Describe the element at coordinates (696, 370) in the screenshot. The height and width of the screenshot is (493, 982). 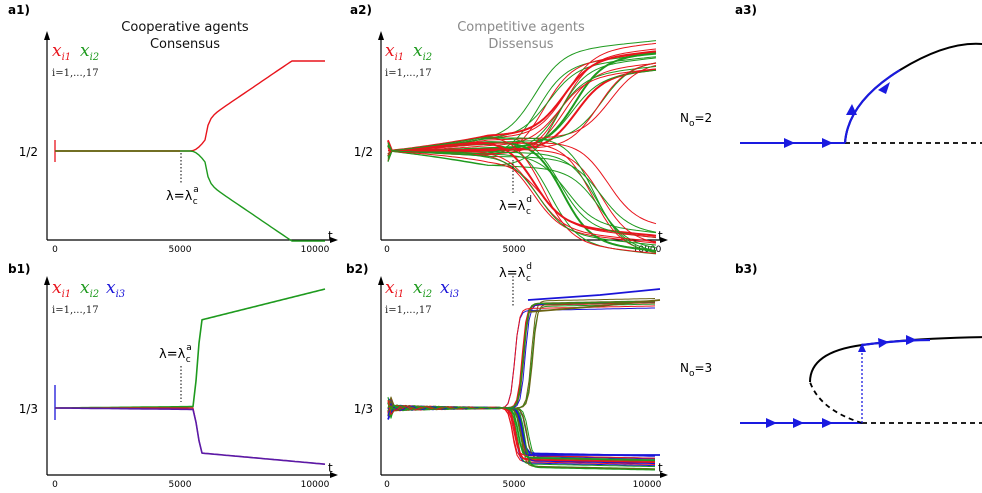
I see `no-label-b3: No=3` at that location.